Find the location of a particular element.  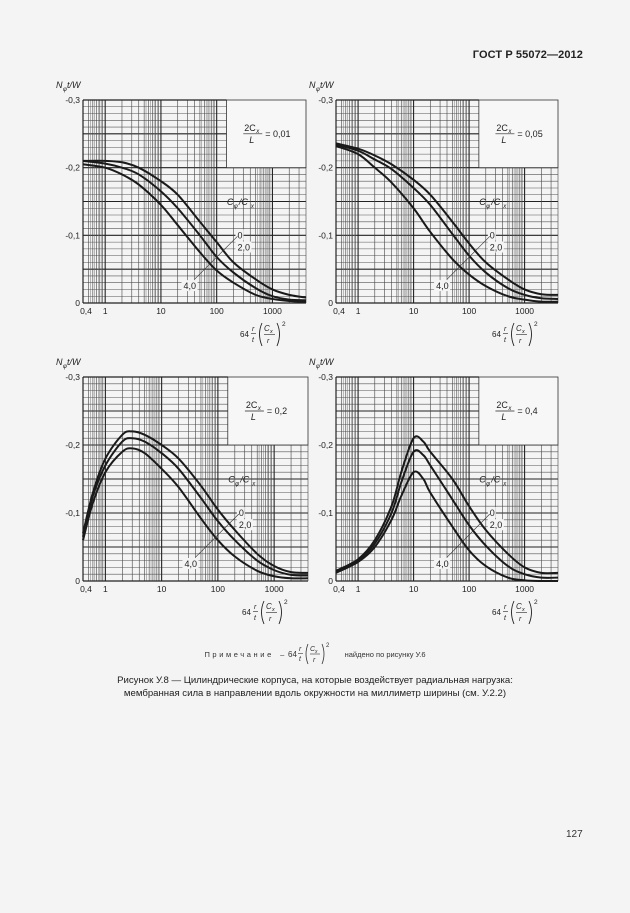

svg-text: C is located at coordinates (269, 606).